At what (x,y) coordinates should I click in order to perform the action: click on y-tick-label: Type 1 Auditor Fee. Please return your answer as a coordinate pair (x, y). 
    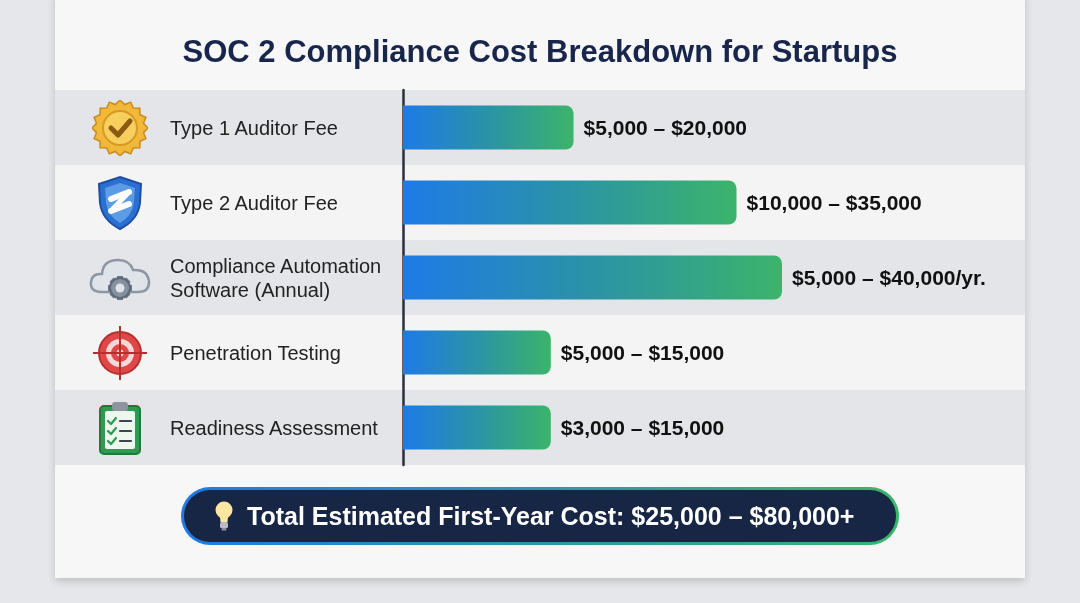
    Looking at the image, I should click on (254, 127).